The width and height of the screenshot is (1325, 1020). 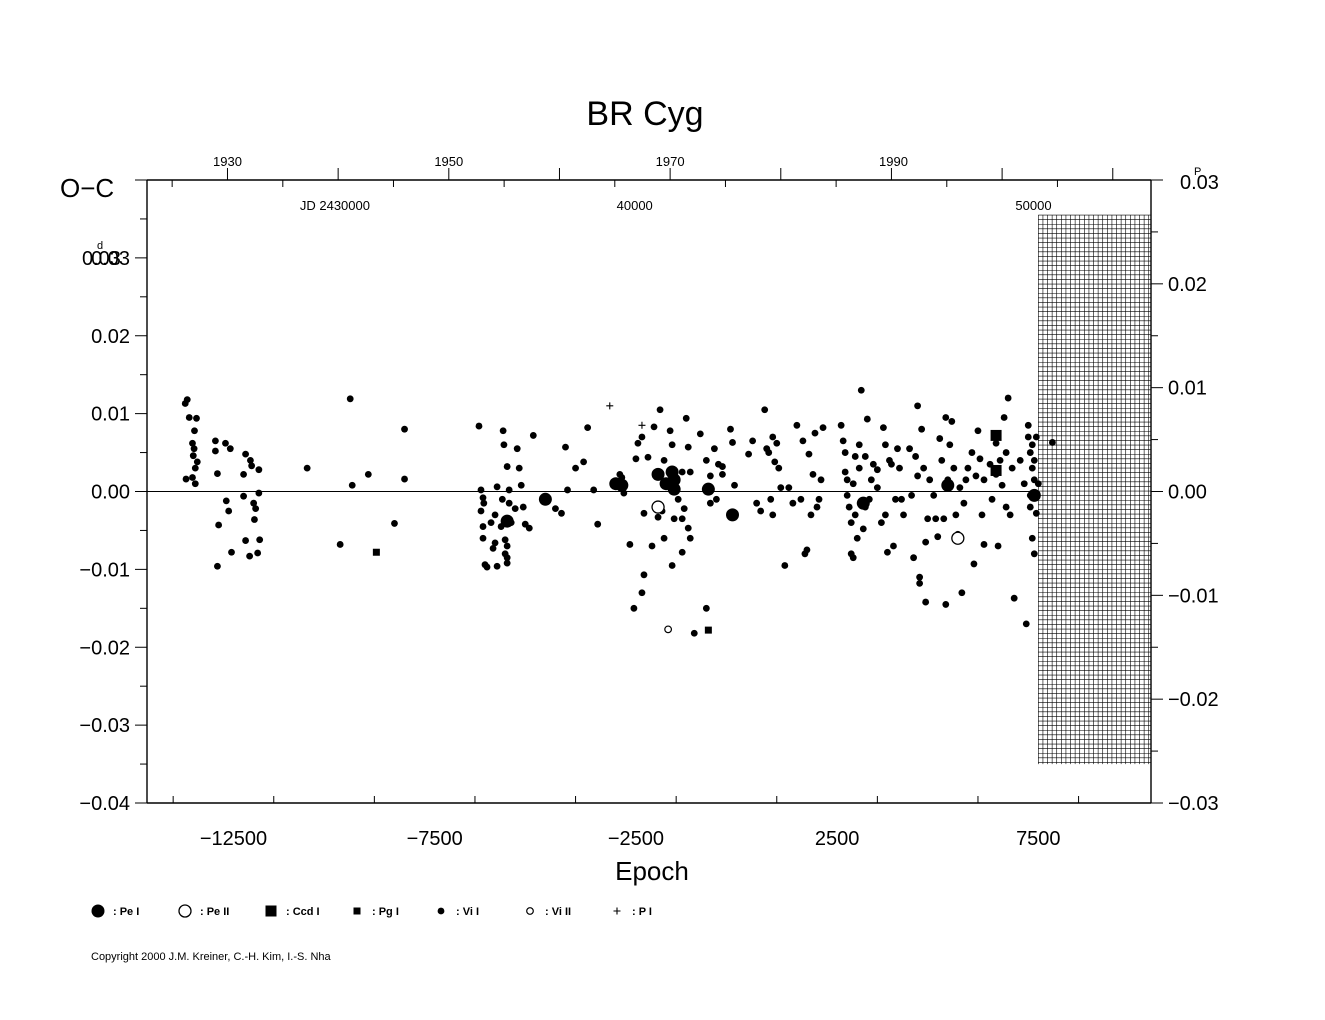 What do you see at coordinates (644, 114) in the screenshot?
I see `chart-title: BR Cyg` at bounding box center [644, 114].